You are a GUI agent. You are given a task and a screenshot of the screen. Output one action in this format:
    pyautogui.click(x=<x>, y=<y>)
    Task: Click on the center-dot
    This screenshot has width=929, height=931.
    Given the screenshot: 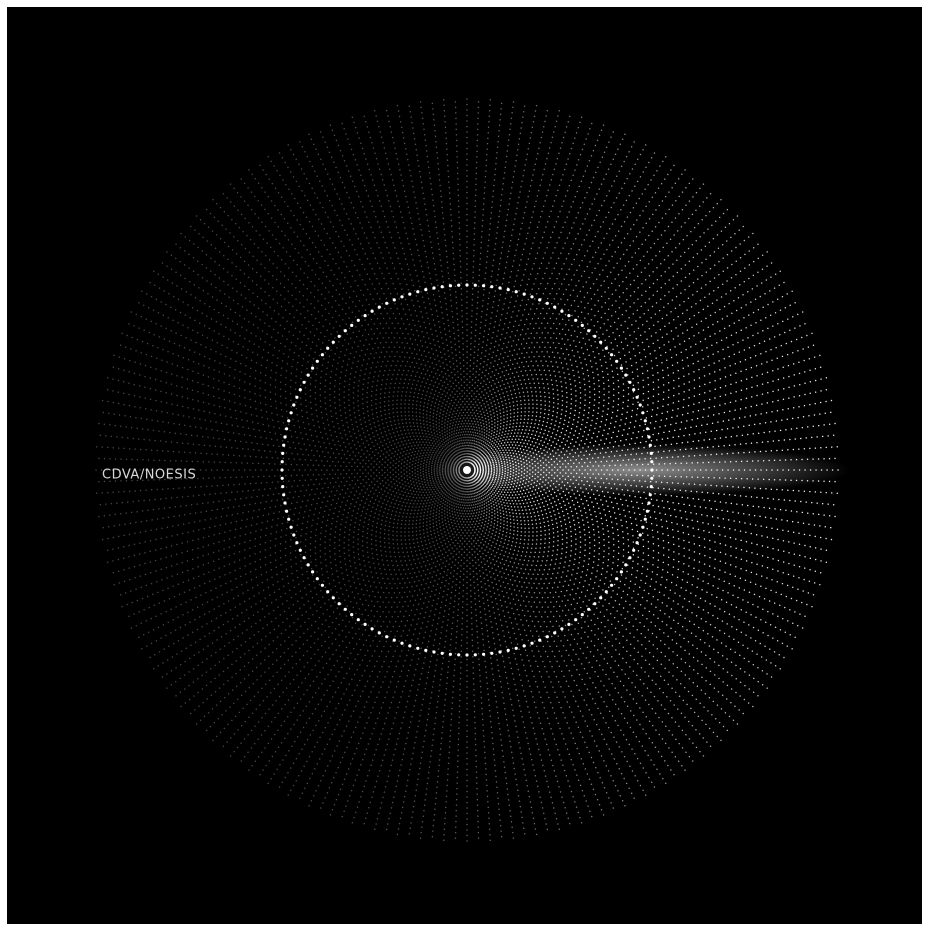 What is the action you would take?
    pyautogui.click(x=467, y=470)
    